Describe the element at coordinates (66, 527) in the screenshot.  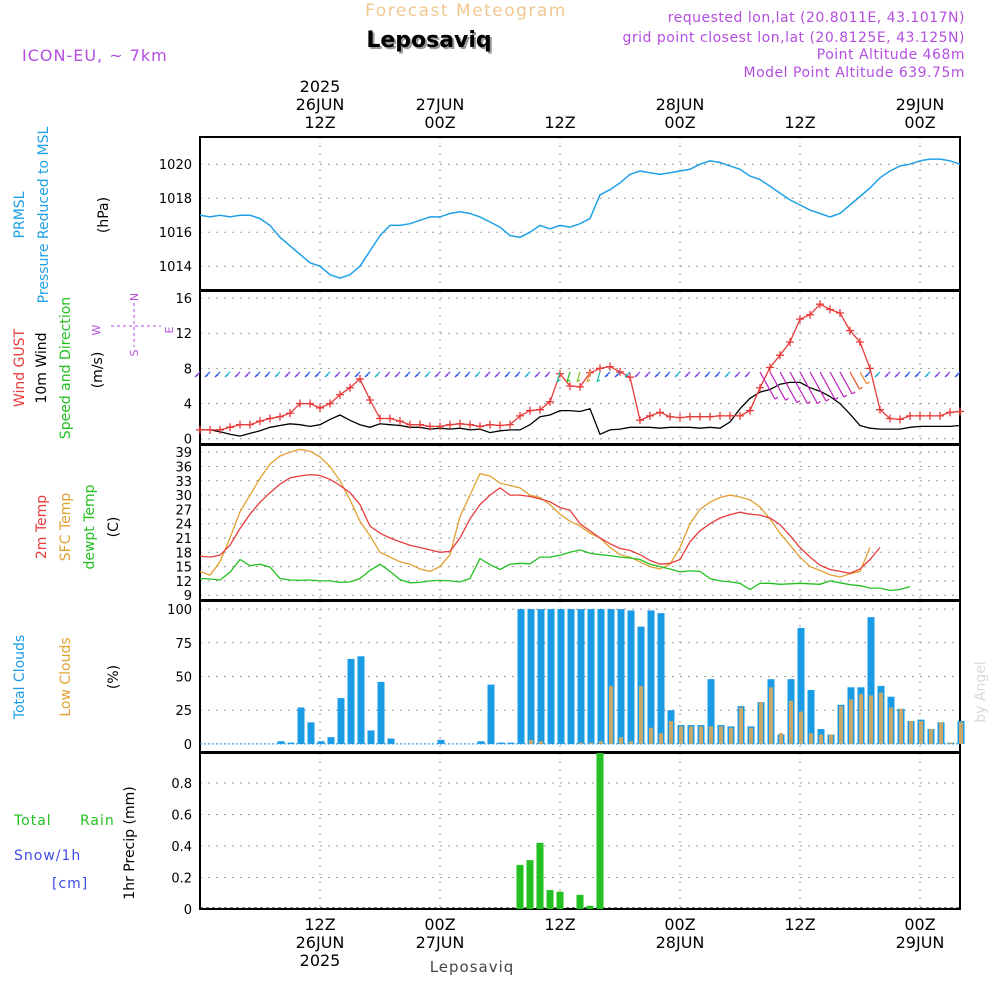
I see `temp-label-sfc: SFC Temp` at that location.